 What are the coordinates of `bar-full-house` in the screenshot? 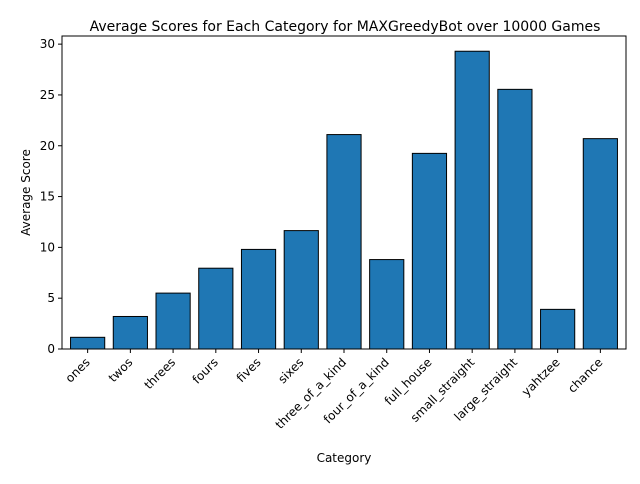 It's located at (429, 251).